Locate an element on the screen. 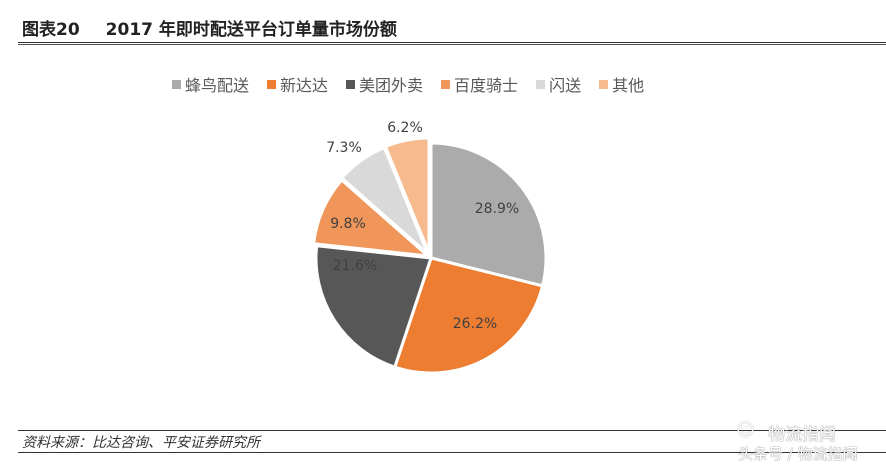 This screenshot has height=468, width=886. legend-label: 百度骑士 is located at coordinates (486, 85).